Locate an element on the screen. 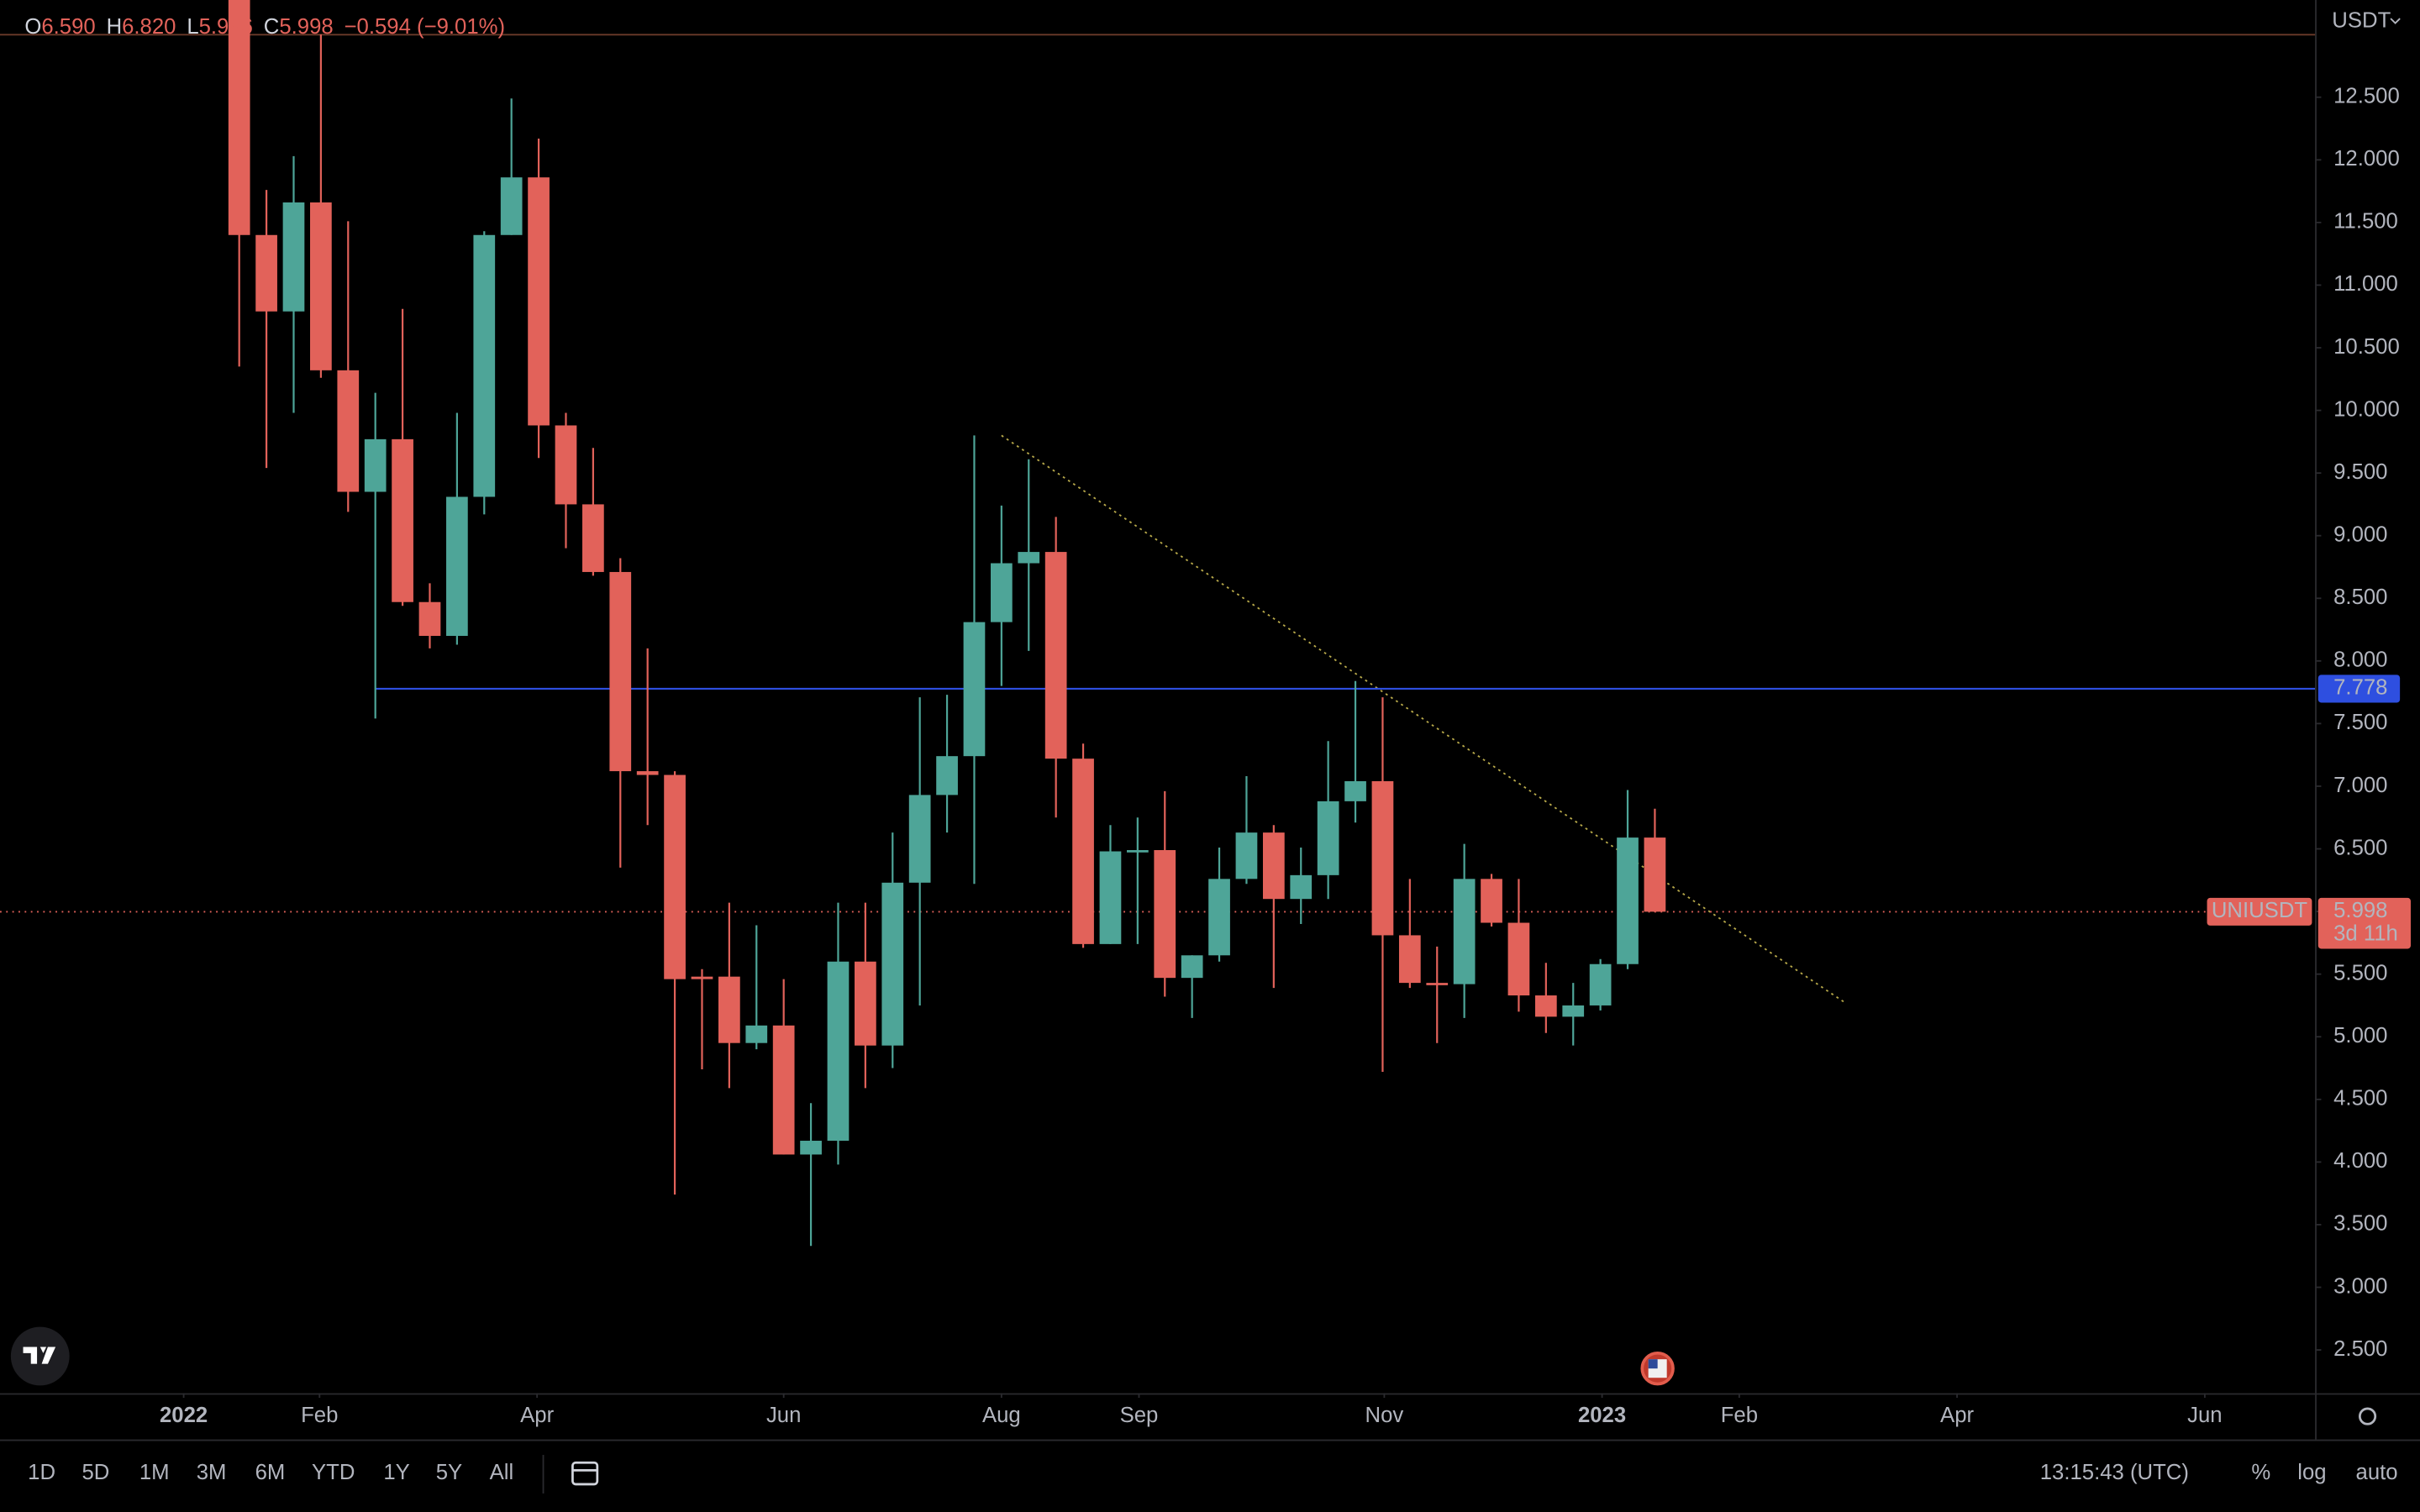 The image size is (2420, 1512). change-value: −0.594 (−9.01%) is located at coordinates (425, 27).